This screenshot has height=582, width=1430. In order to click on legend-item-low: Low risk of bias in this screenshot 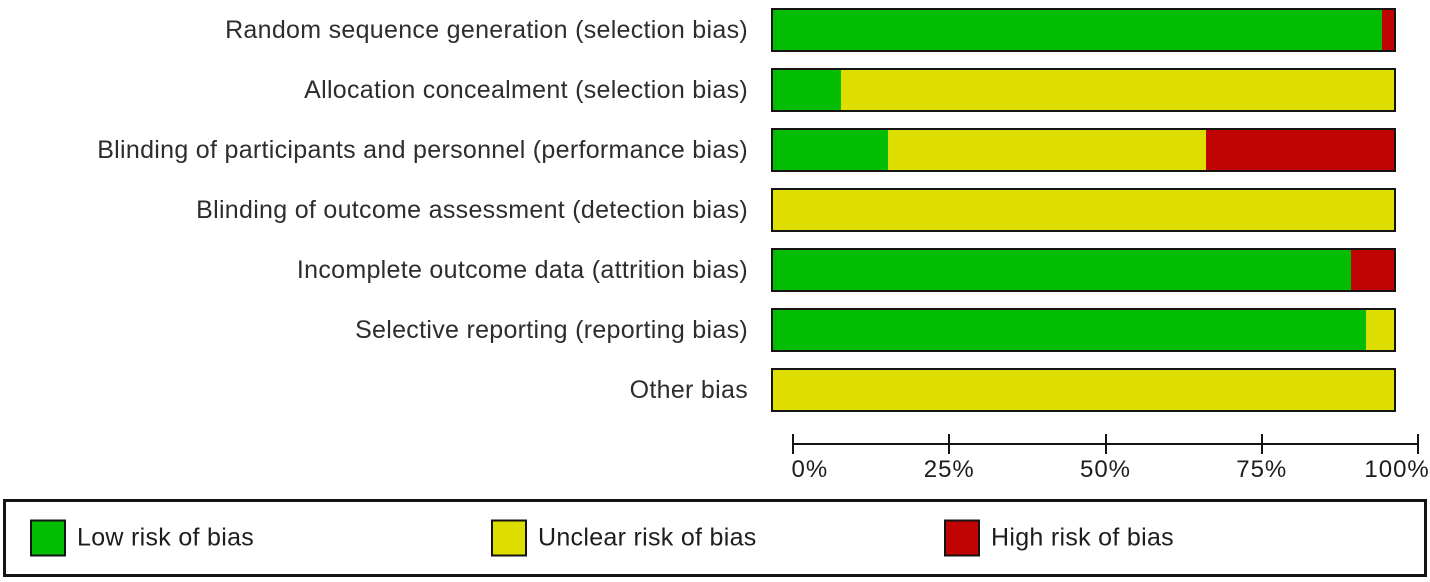, I will do `click(142, 538)`.